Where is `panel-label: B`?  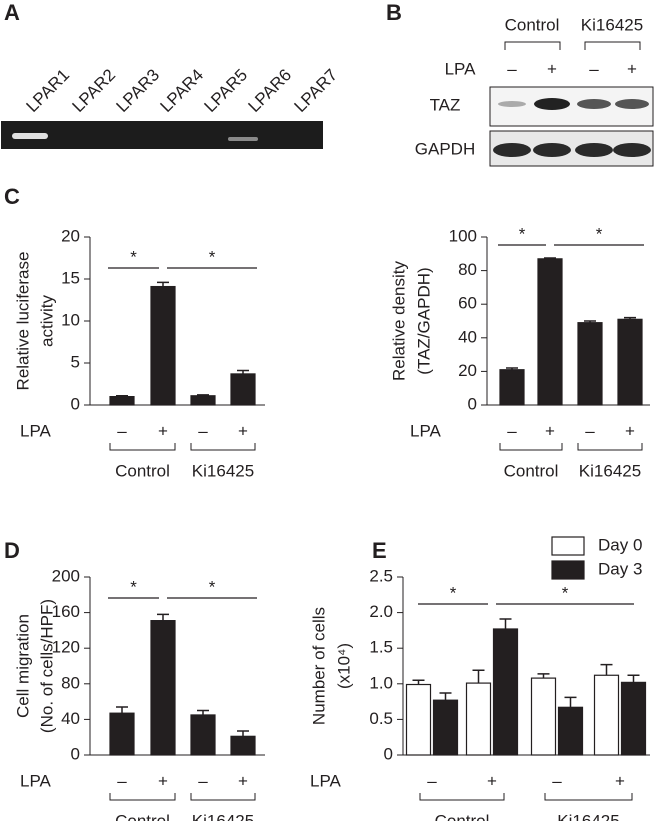
panel-label: B is located at coordinates (394, 12).